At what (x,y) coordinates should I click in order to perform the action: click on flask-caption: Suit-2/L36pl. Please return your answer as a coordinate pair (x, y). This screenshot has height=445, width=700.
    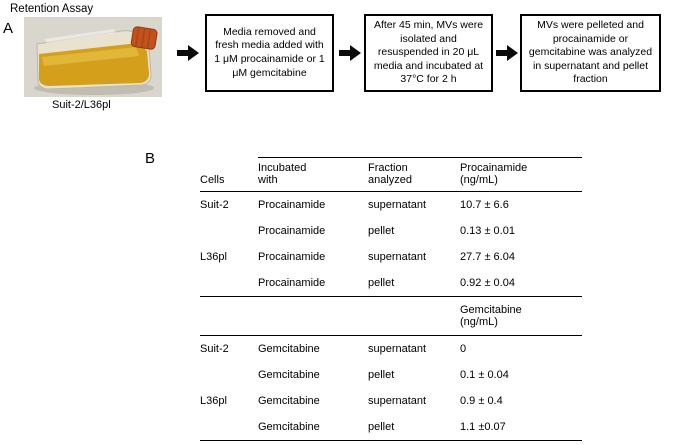
    Looking at the image, I should click on (81, 105).